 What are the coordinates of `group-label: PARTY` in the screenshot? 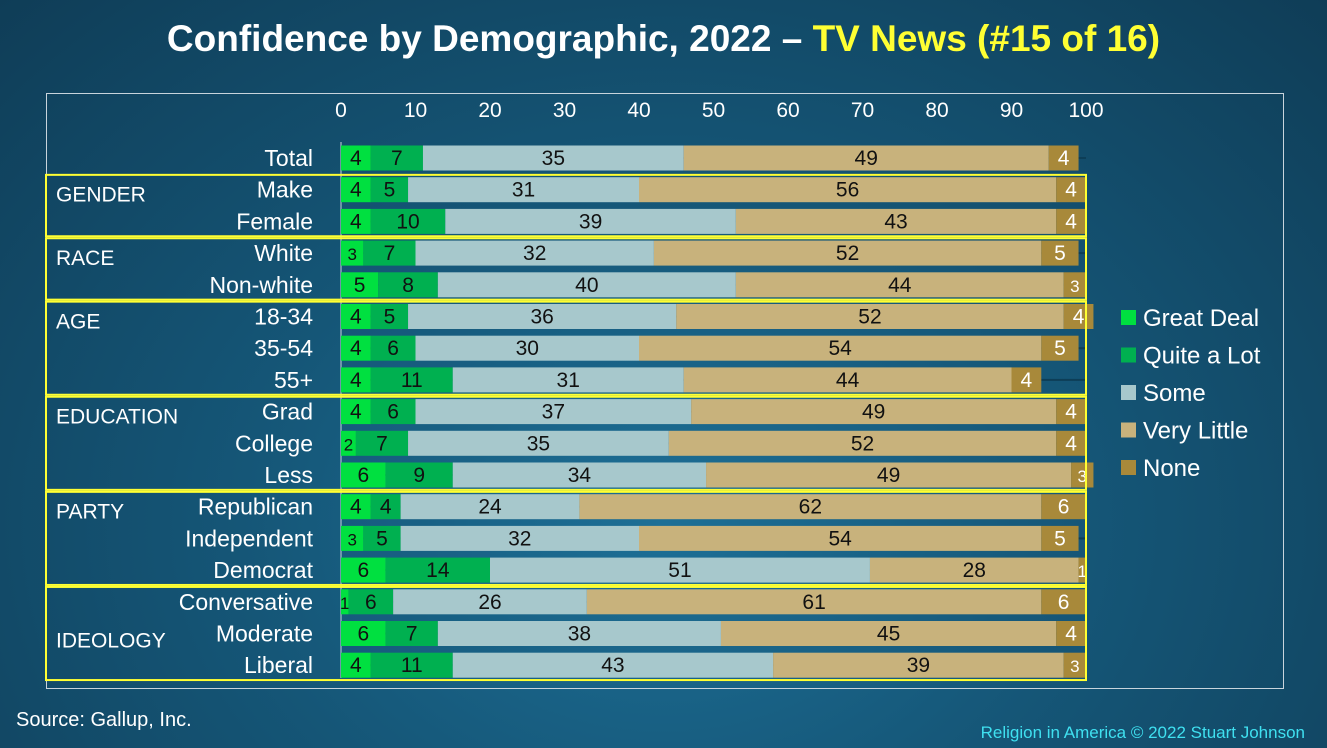 It's located at (90, 512).